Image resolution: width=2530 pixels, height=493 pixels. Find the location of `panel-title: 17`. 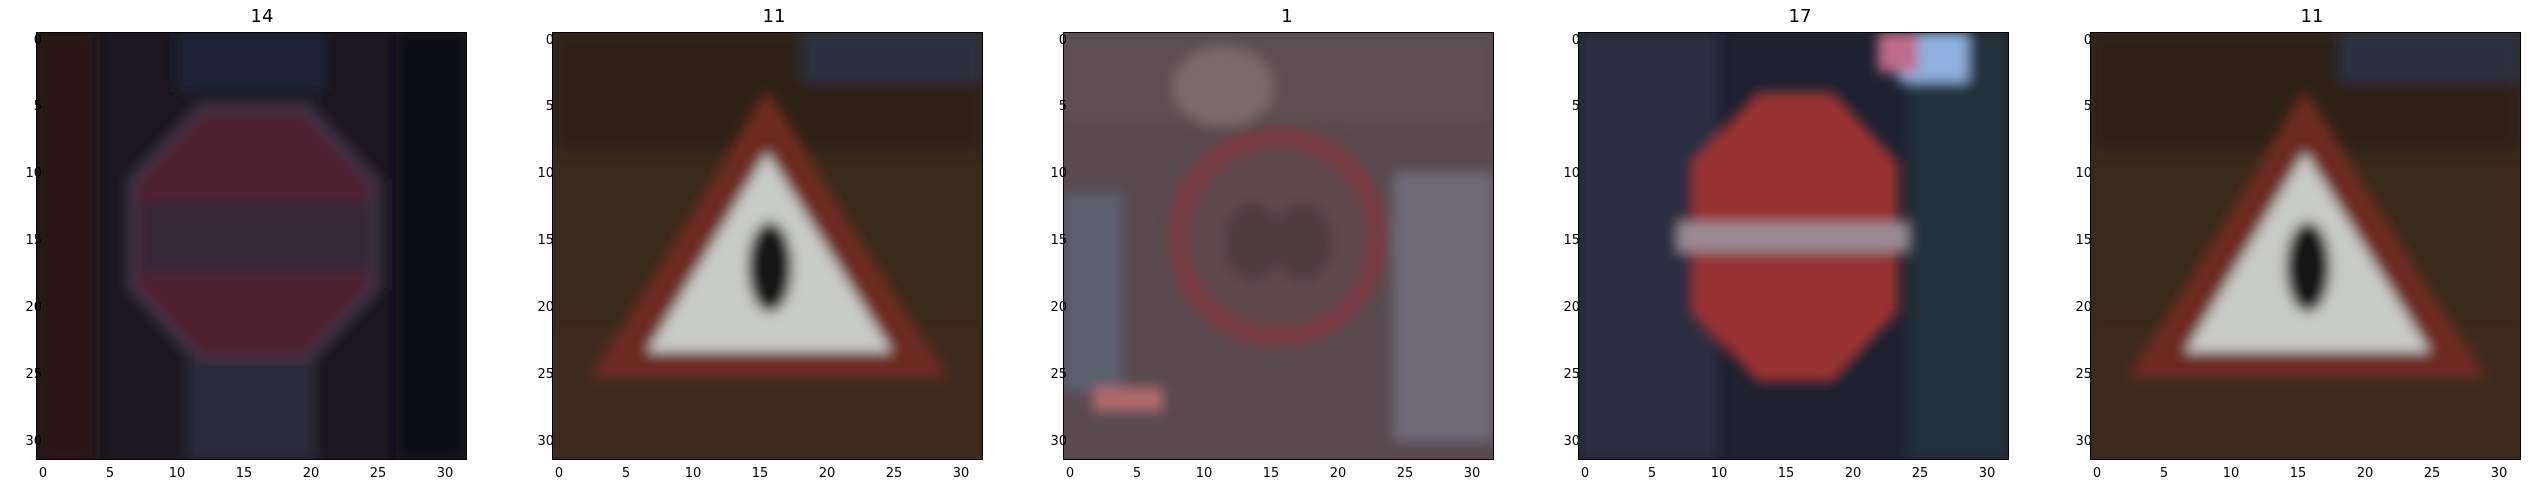

panel-title: 17 is located at coordinates (1800, 16).